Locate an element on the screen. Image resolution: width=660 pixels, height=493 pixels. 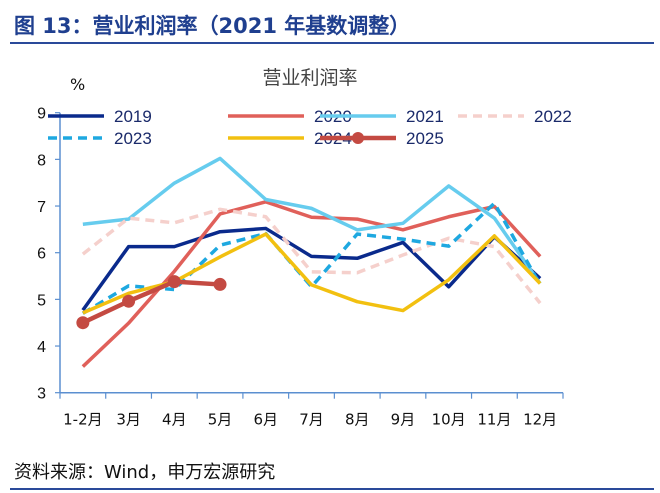
legend-label: 2021 is located at coordinates (425, 116).